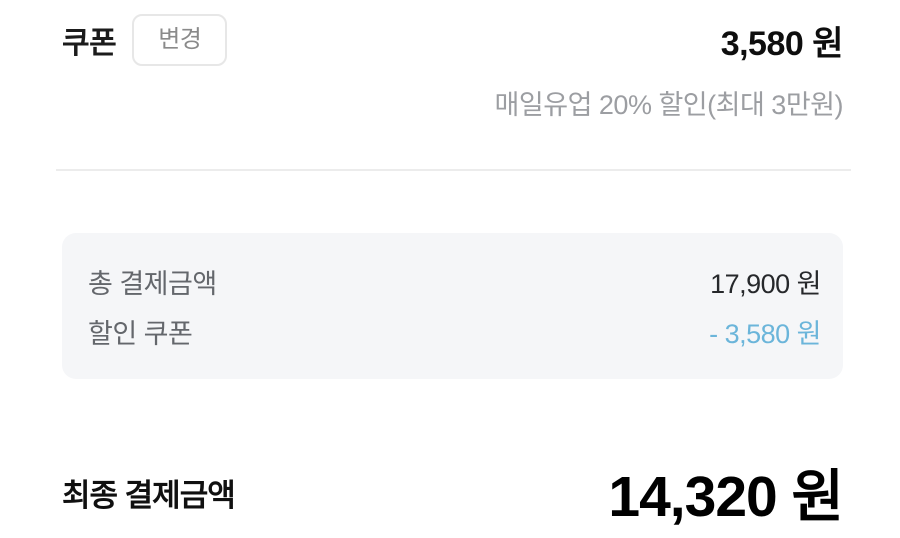 The width and height of the screenshot is (900, 538). Describe the element at coordinates (454, 281) in the screenshot. I see `summary-row-total: 총 결제금액 17,900 원` at that location.